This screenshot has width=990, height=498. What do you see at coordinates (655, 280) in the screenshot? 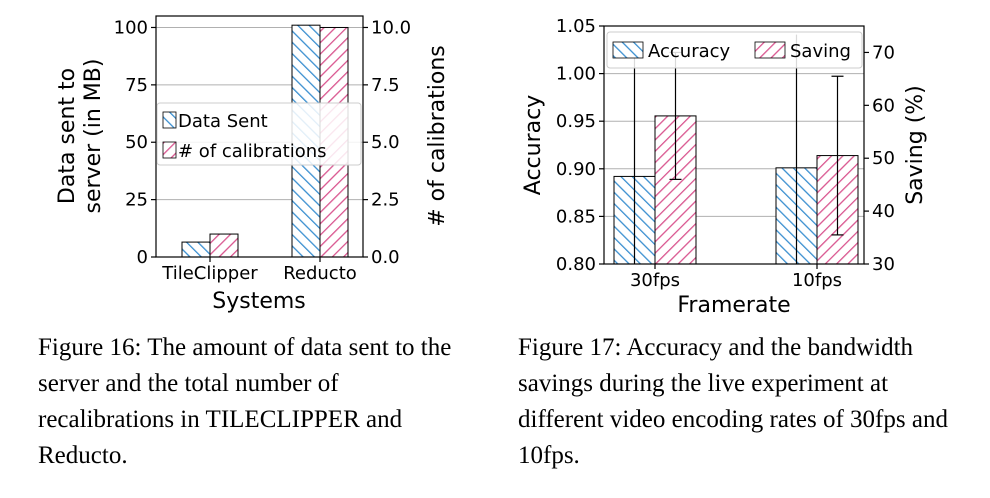
I see `figure-17-x-tick-label: 30fps` at bounding box center [655, 280].